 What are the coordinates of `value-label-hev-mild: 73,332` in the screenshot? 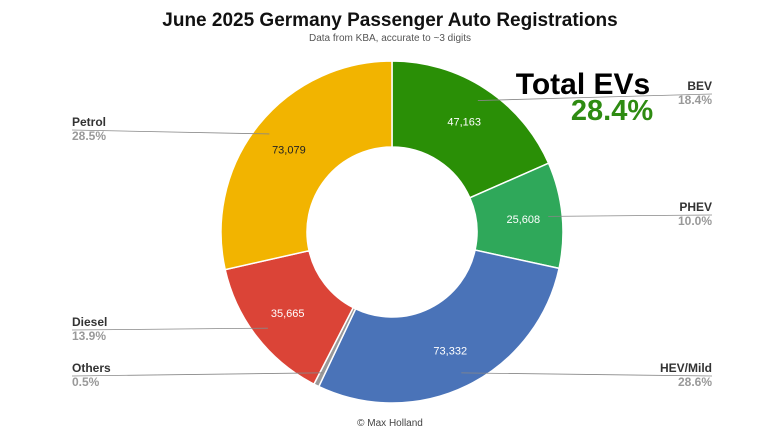 It's located at (450, 351).